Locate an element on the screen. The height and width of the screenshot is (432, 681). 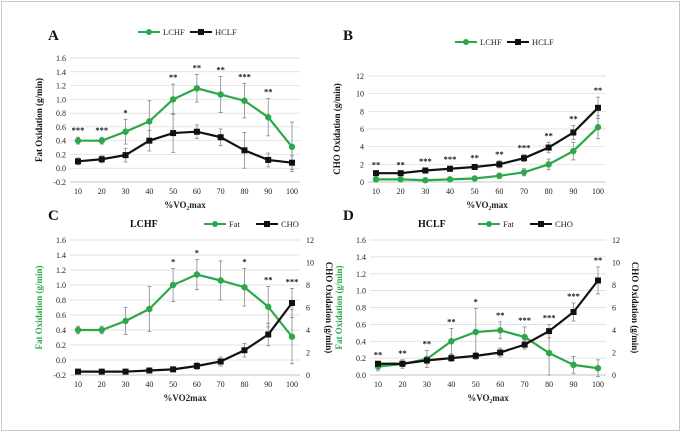
x-tick-label: 10 is located at coordinates (78, 191).